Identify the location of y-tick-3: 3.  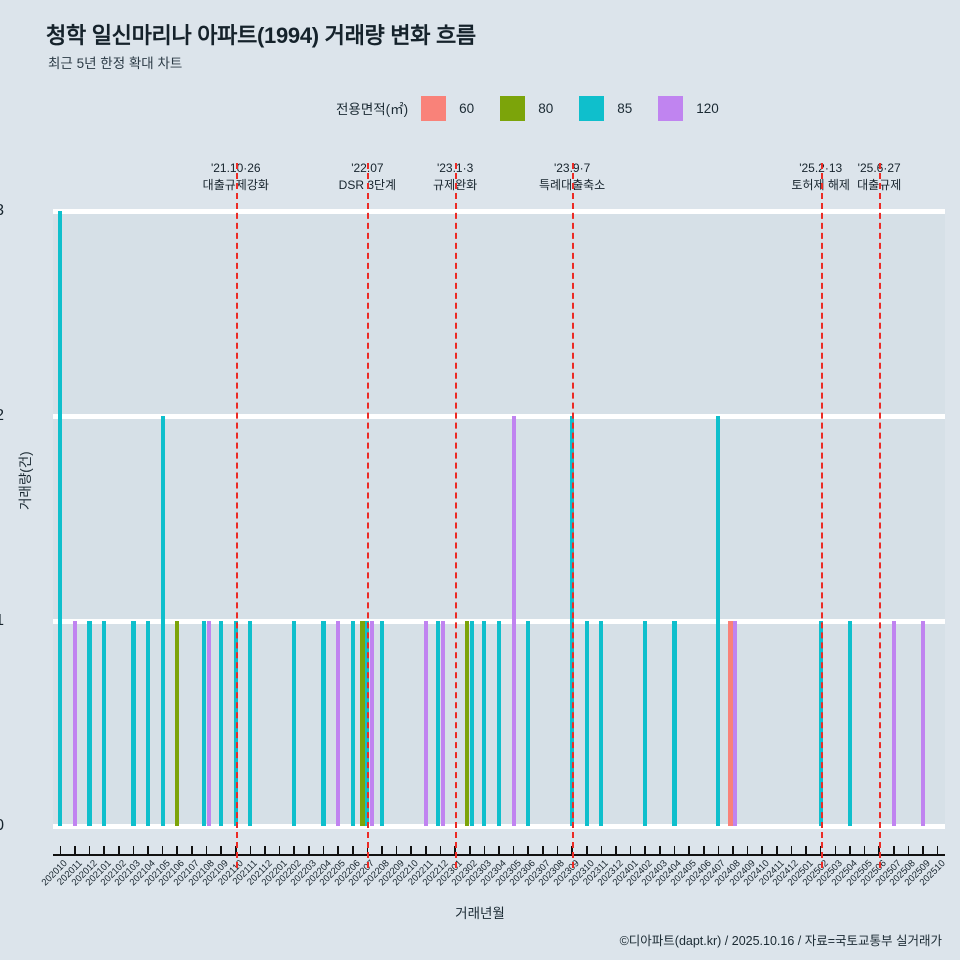
(2, 211).